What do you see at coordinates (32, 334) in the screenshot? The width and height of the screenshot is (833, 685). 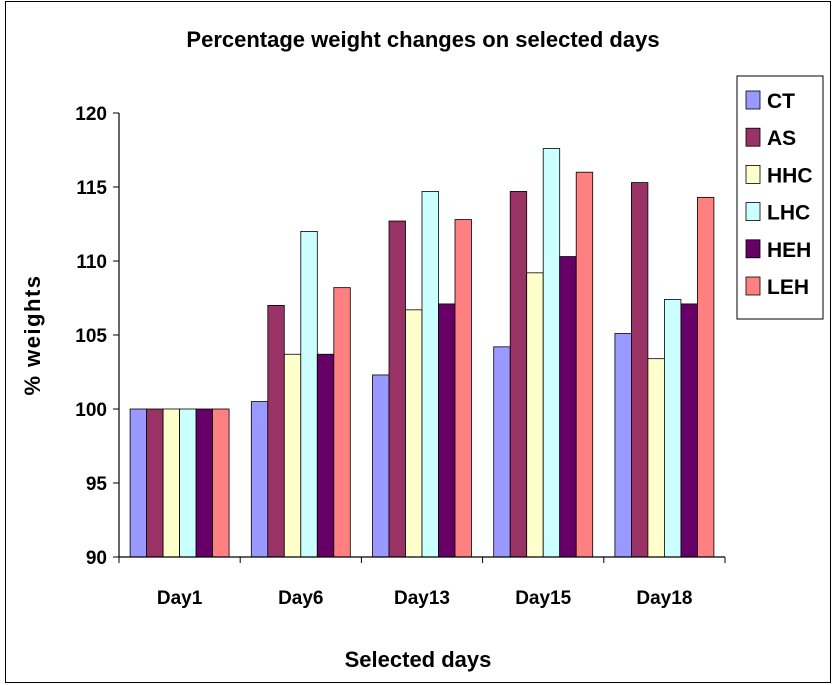 I see `y-axis-label: % weights` at bounding box center [32, 334].